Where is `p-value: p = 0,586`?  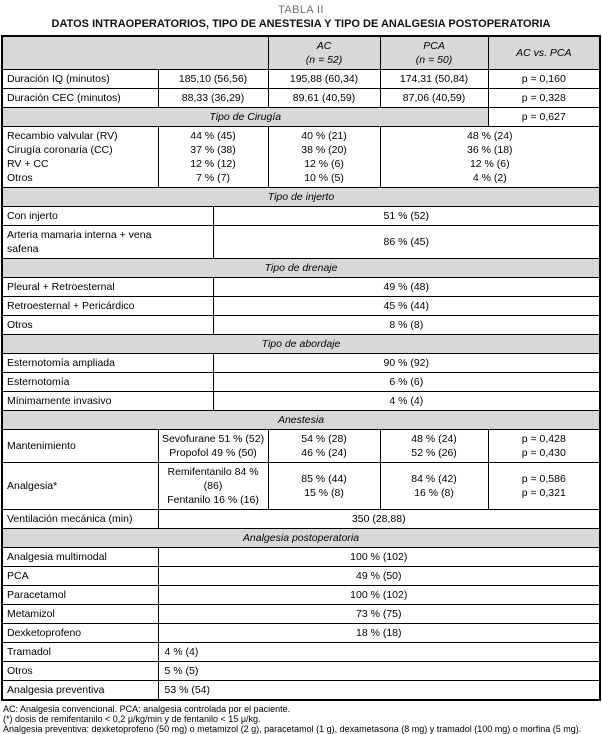 p-value: p = 0,586 is located at coordinates (543, 479).